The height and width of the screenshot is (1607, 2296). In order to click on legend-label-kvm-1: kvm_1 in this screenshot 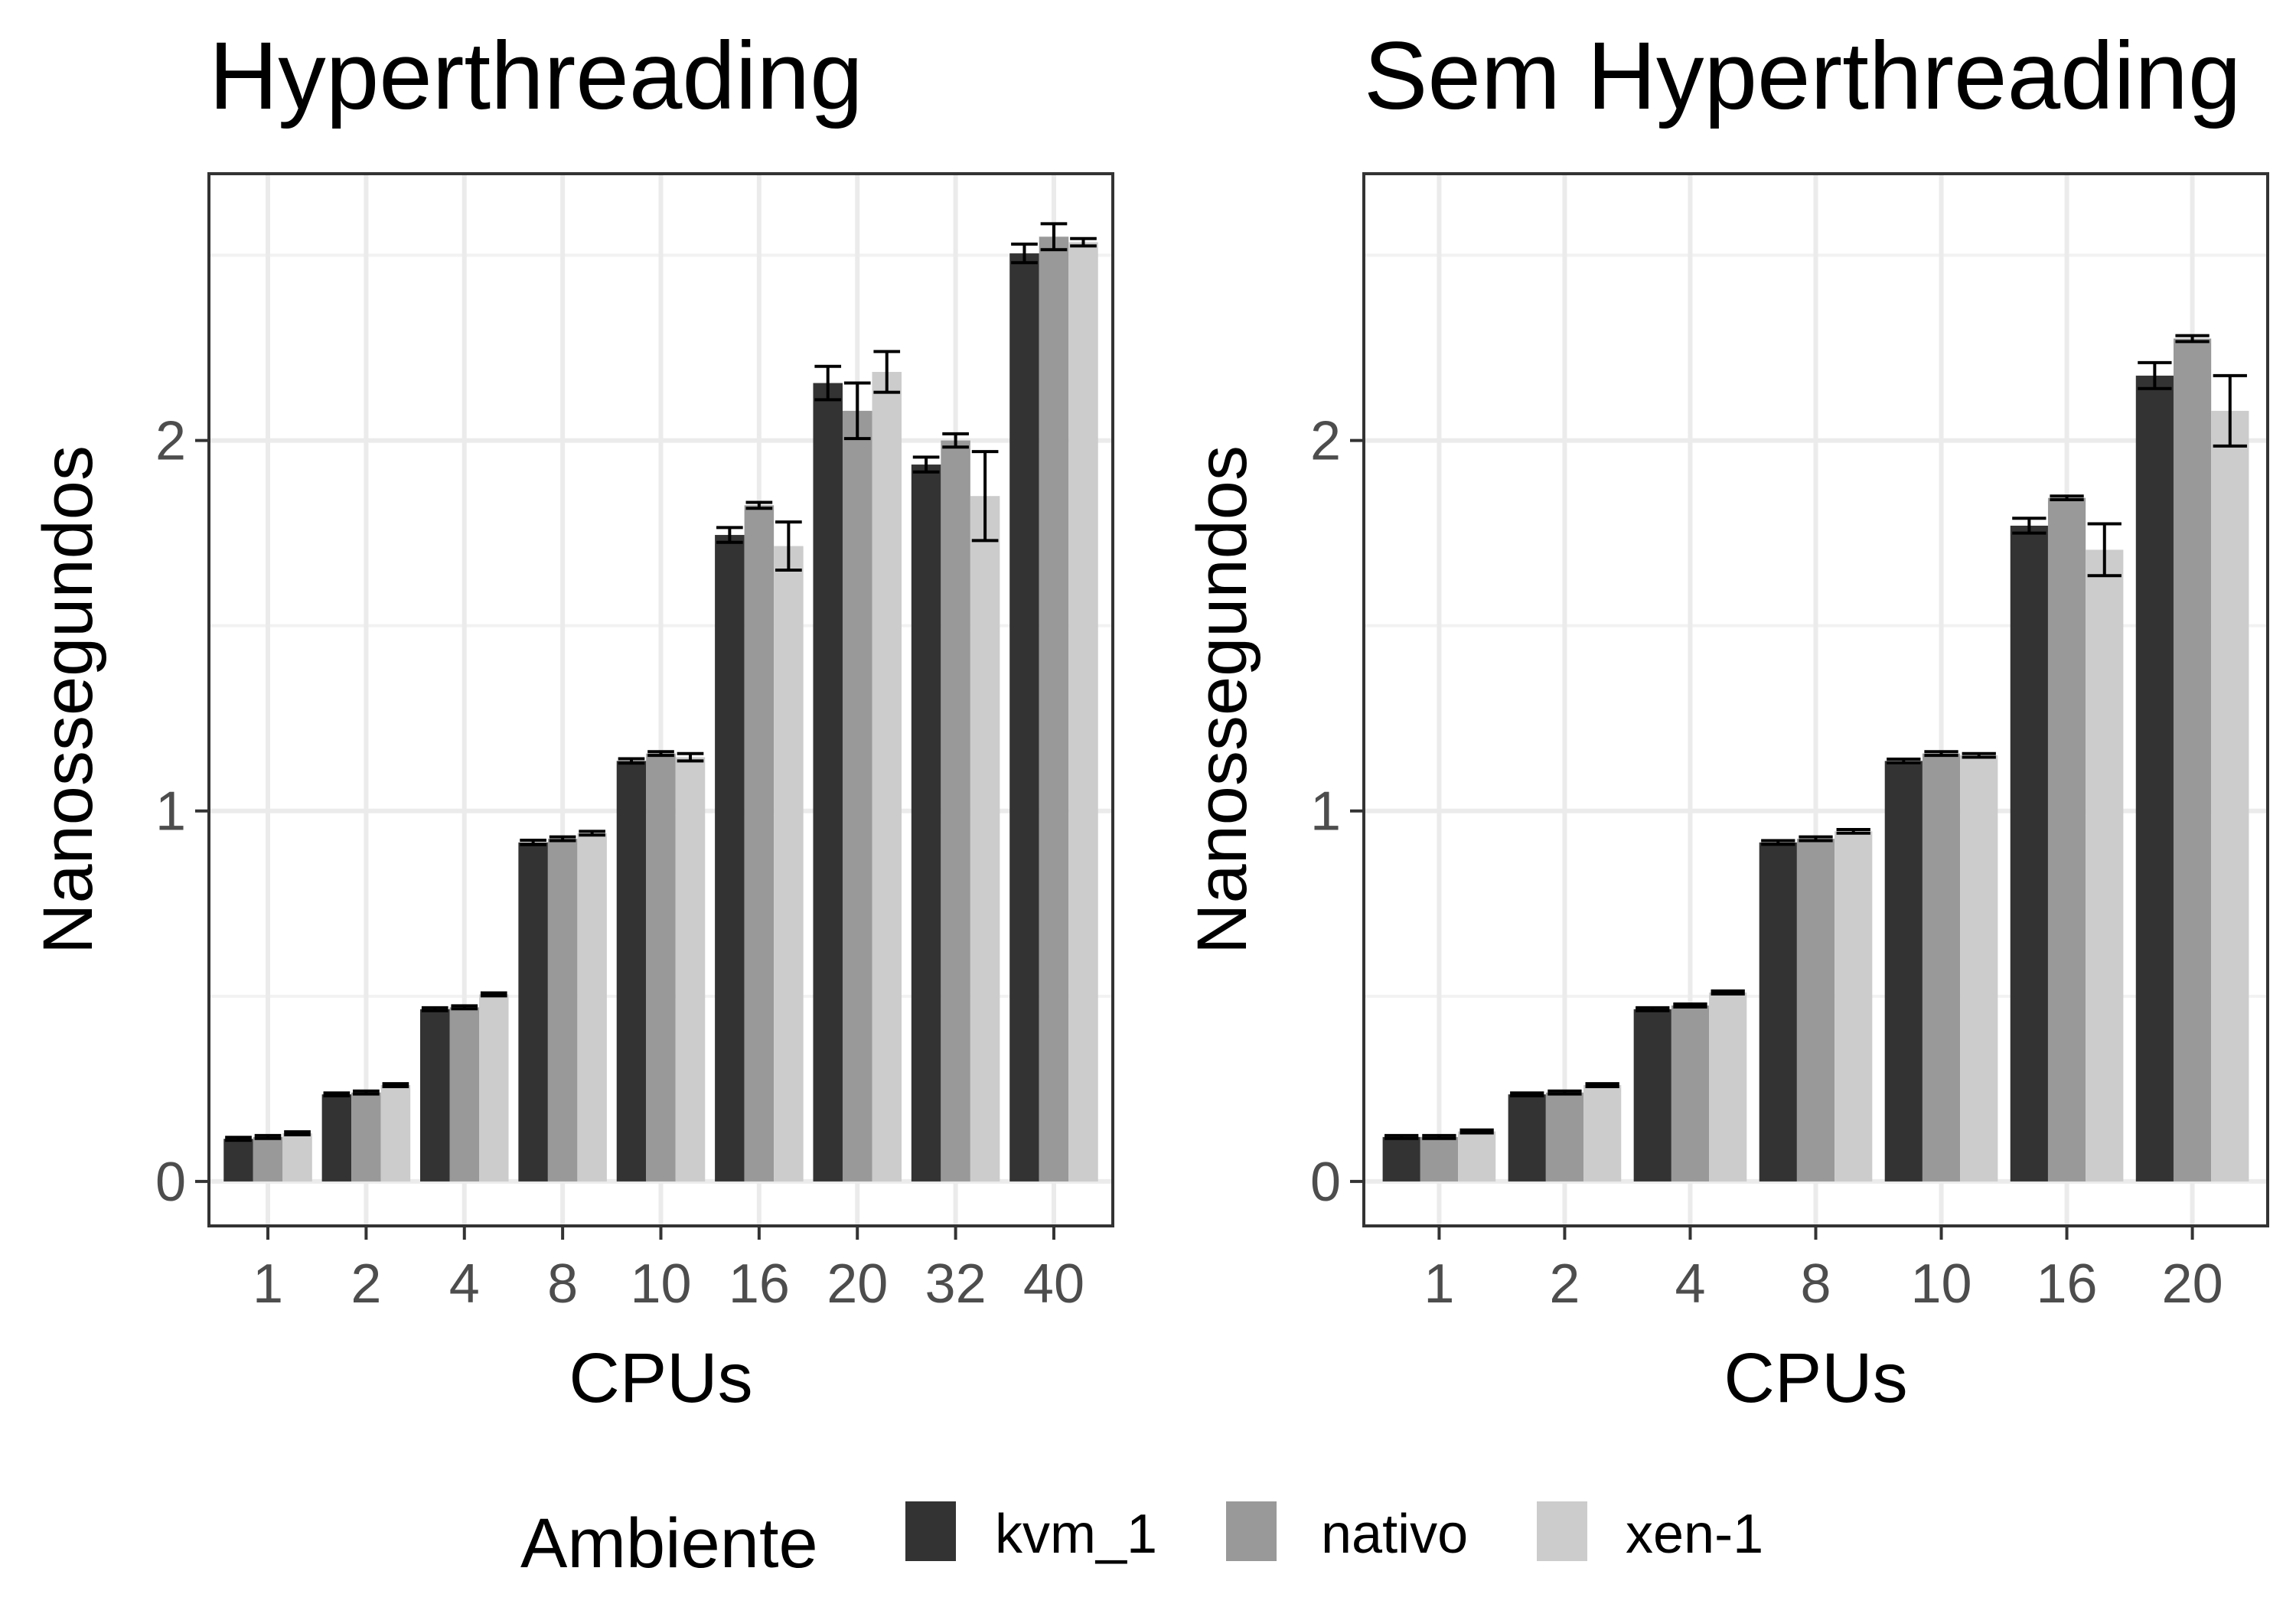, I will do `click(1076, 1535)`.